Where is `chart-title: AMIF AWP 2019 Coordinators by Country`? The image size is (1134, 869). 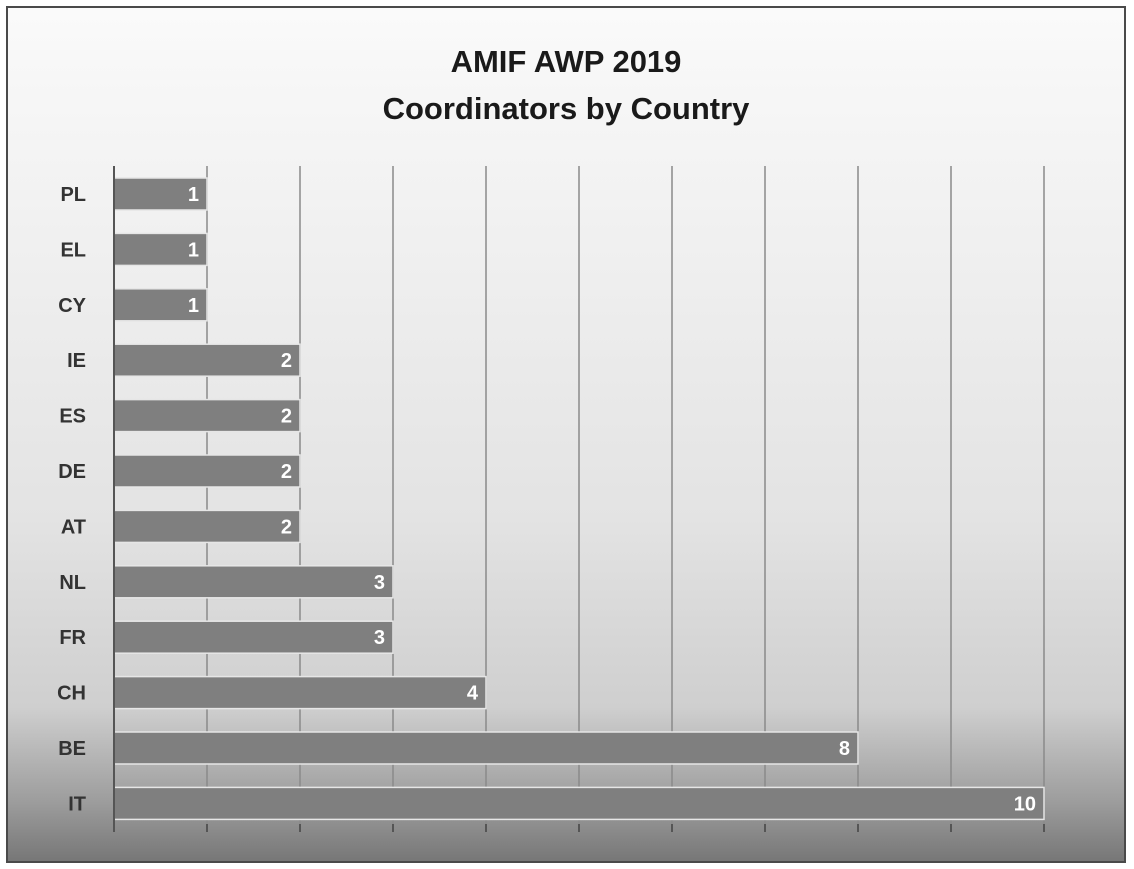
chart-title: AMIF AWP 2019 Coordinators by Country is located at coordinates (566, 85).